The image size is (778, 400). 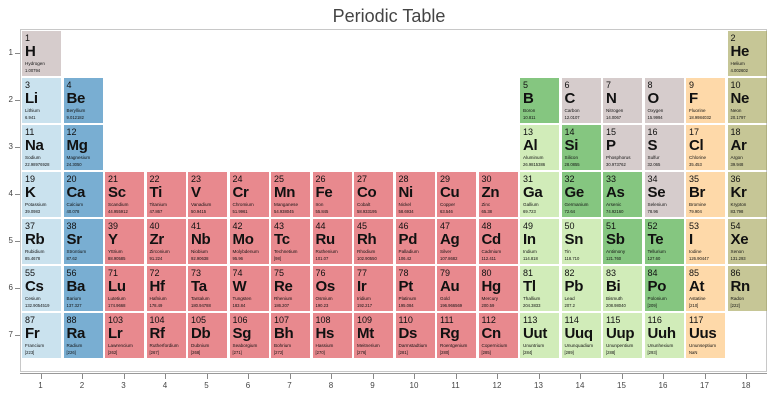 What do you see at coordinates (415, 194) in the screenshot?
I see `element-cell: 28 Ni Nickel 58.6934` at bounding box center [415, 194].